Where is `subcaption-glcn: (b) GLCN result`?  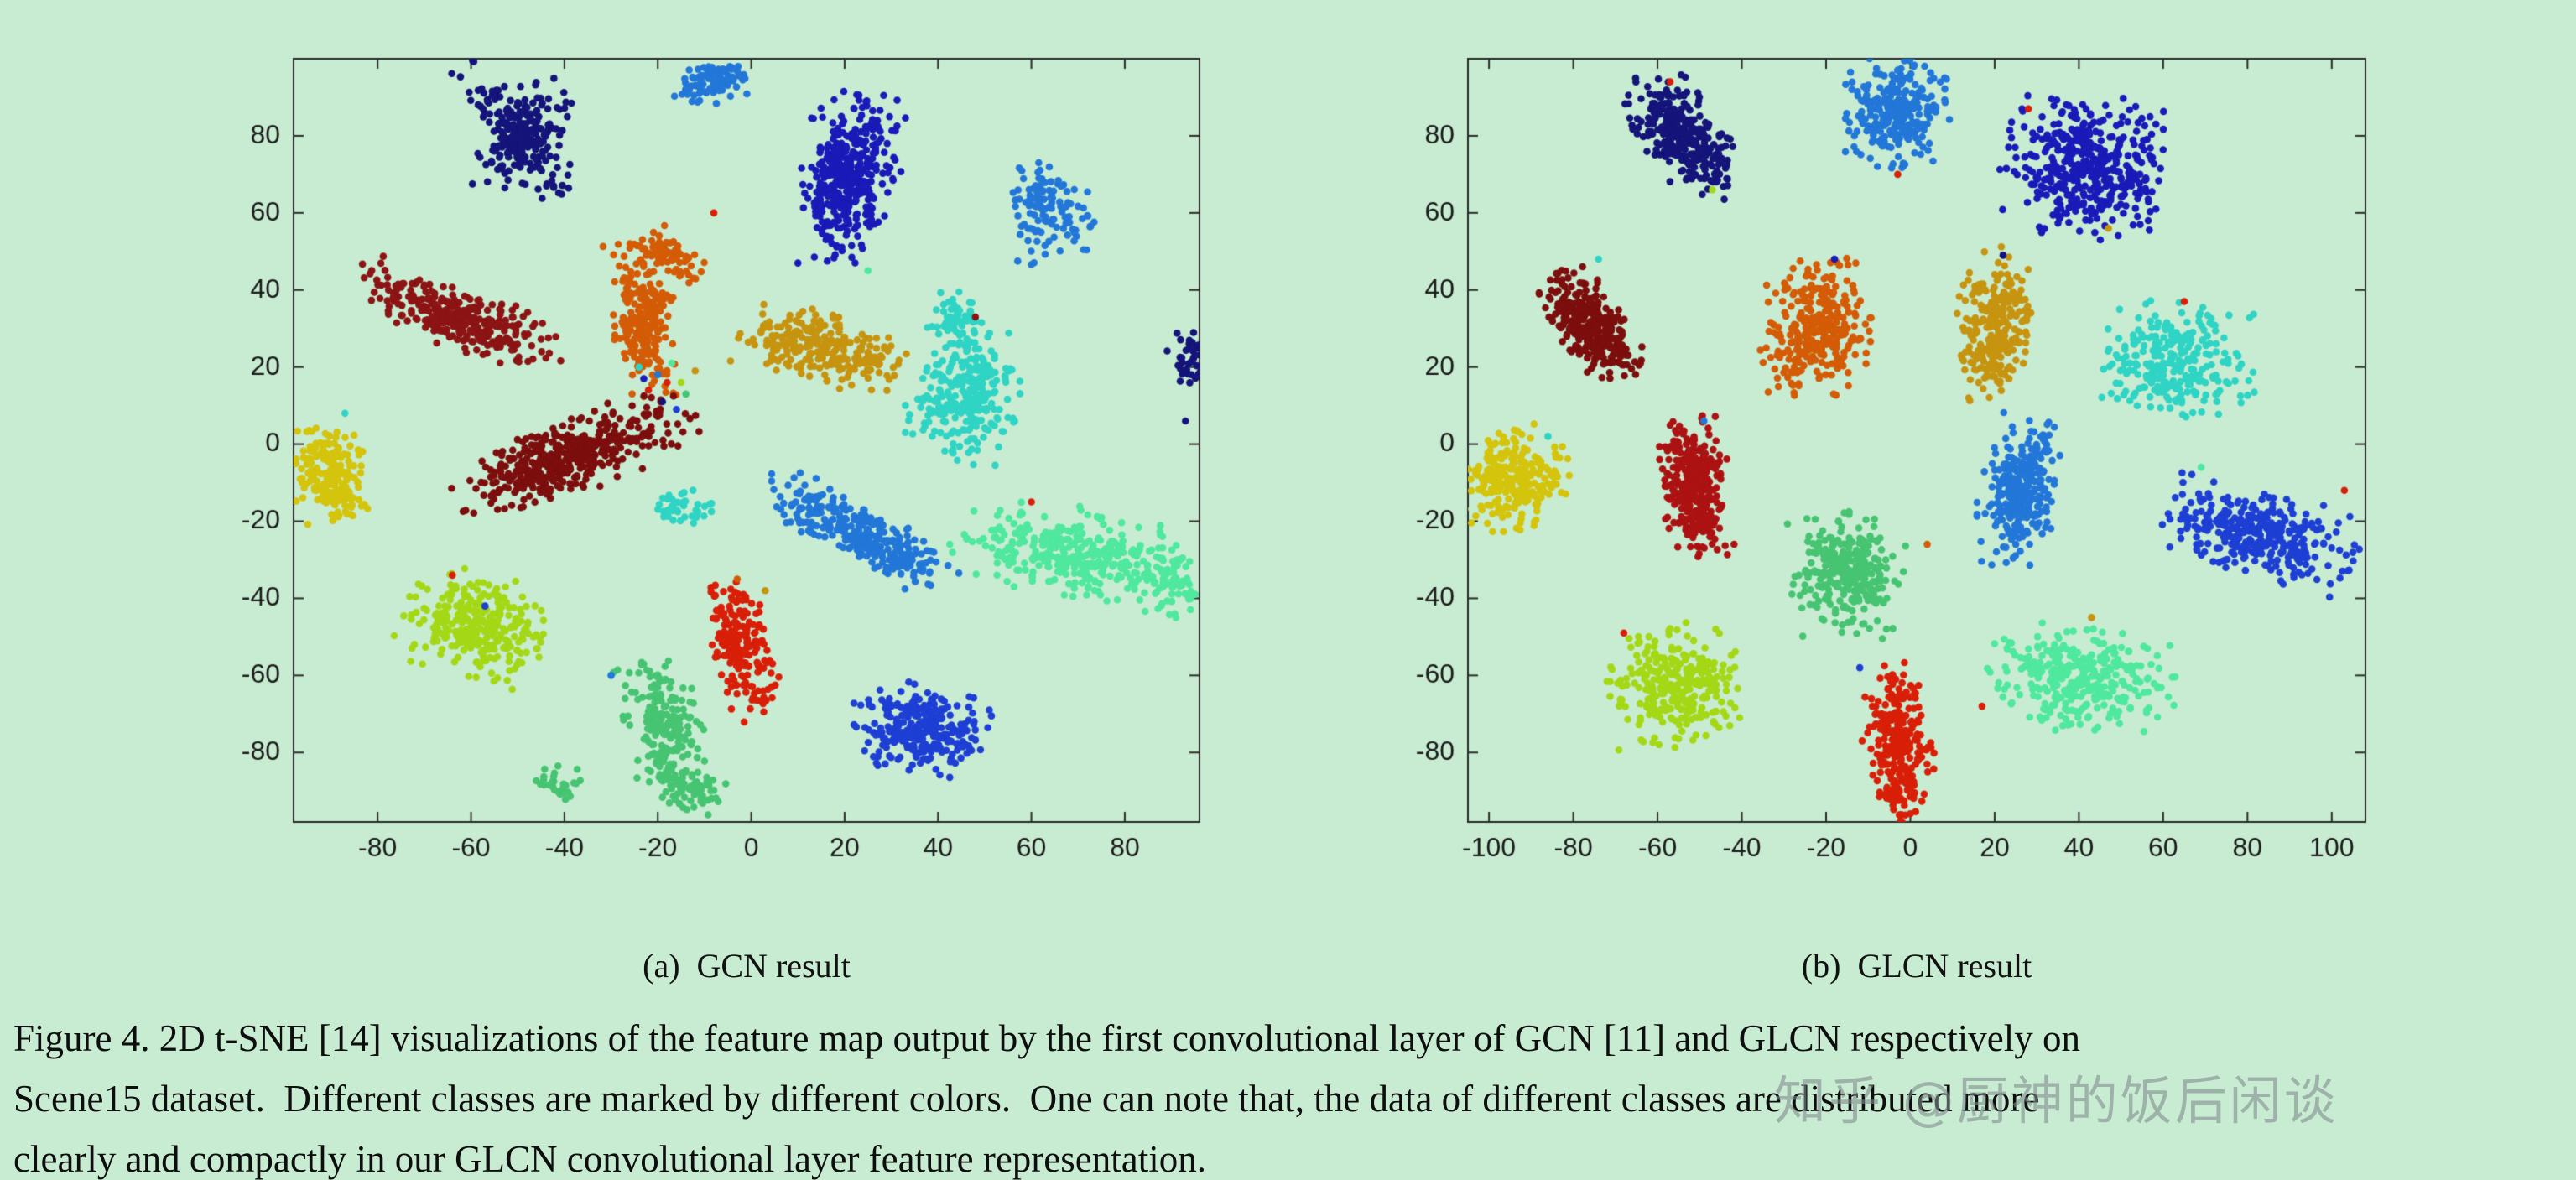 subcaption-glcn: (b) GLCN result is located at coordinates (1916, 966).